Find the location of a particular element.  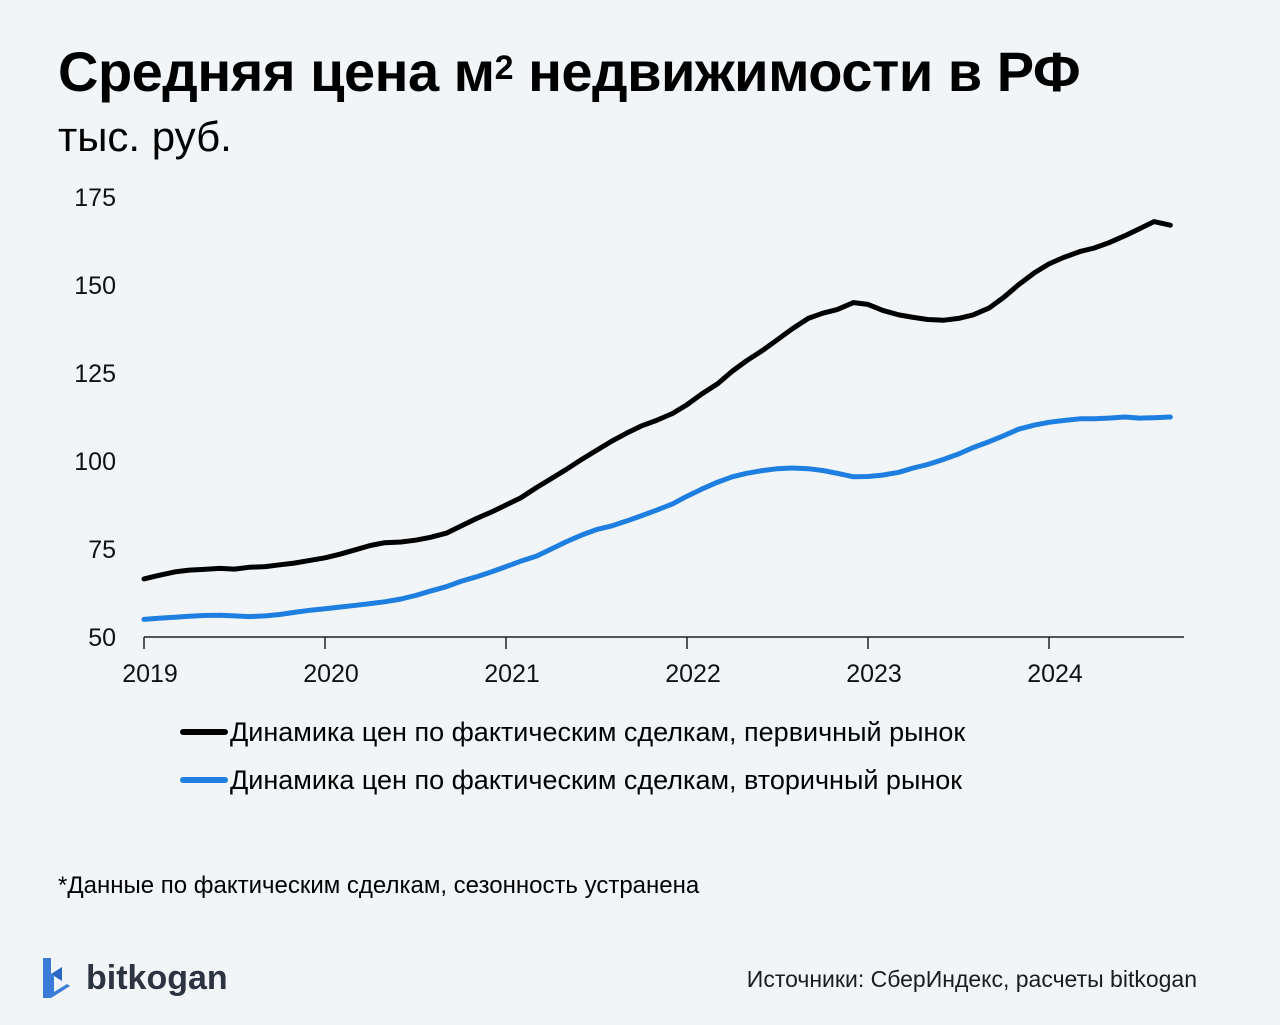

y-tick-label: 125 is located at coordinates (95, 374).